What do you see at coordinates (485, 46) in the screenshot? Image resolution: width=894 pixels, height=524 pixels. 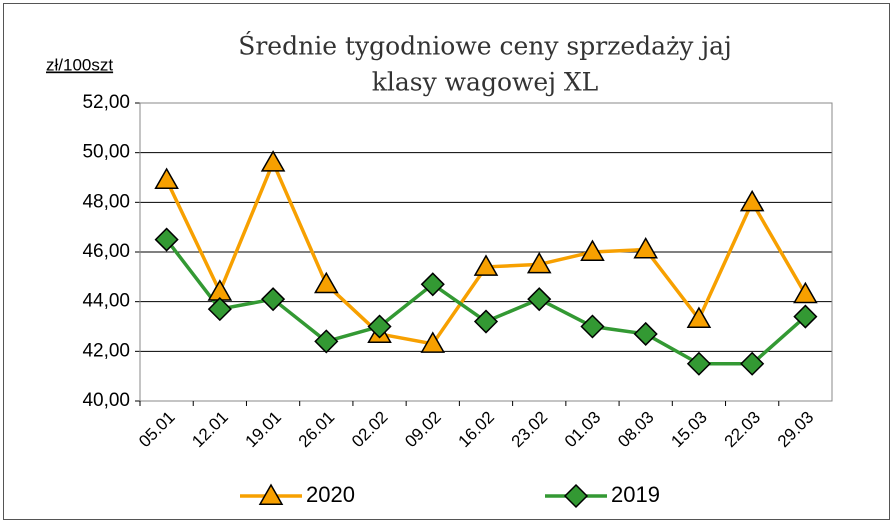 I see `chart-title: Średnie tygodniowe ceny sprzedaży jaj` at bounding box center [485, 46].